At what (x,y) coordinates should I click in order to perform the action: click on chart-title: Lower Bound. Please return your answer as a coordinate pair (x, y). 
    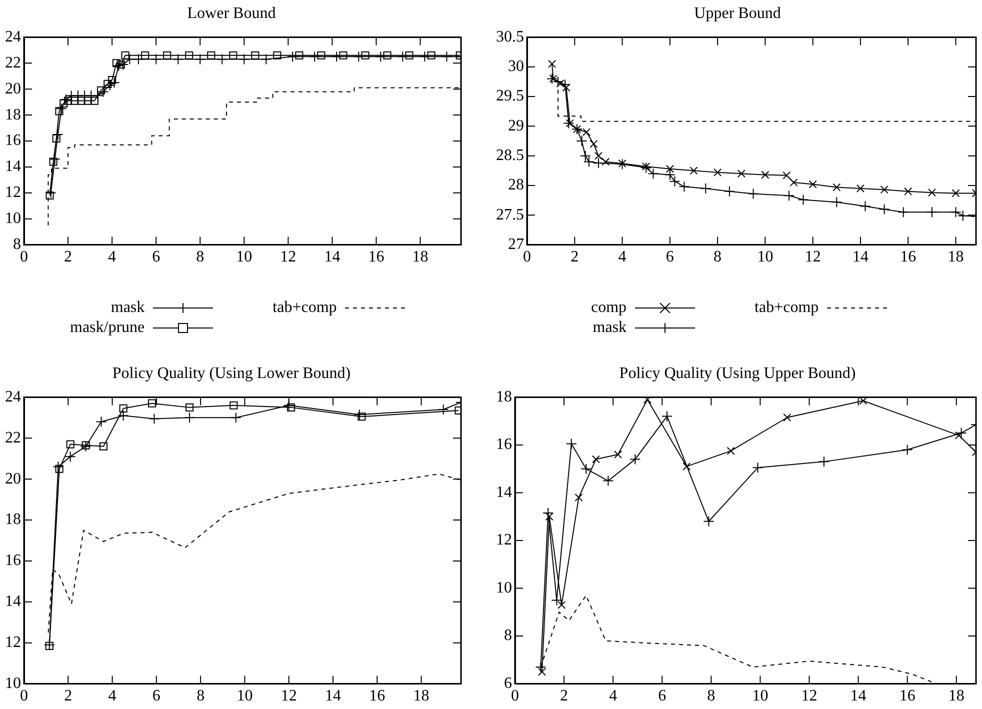
    Looking at the image, I should click on (231, 13).